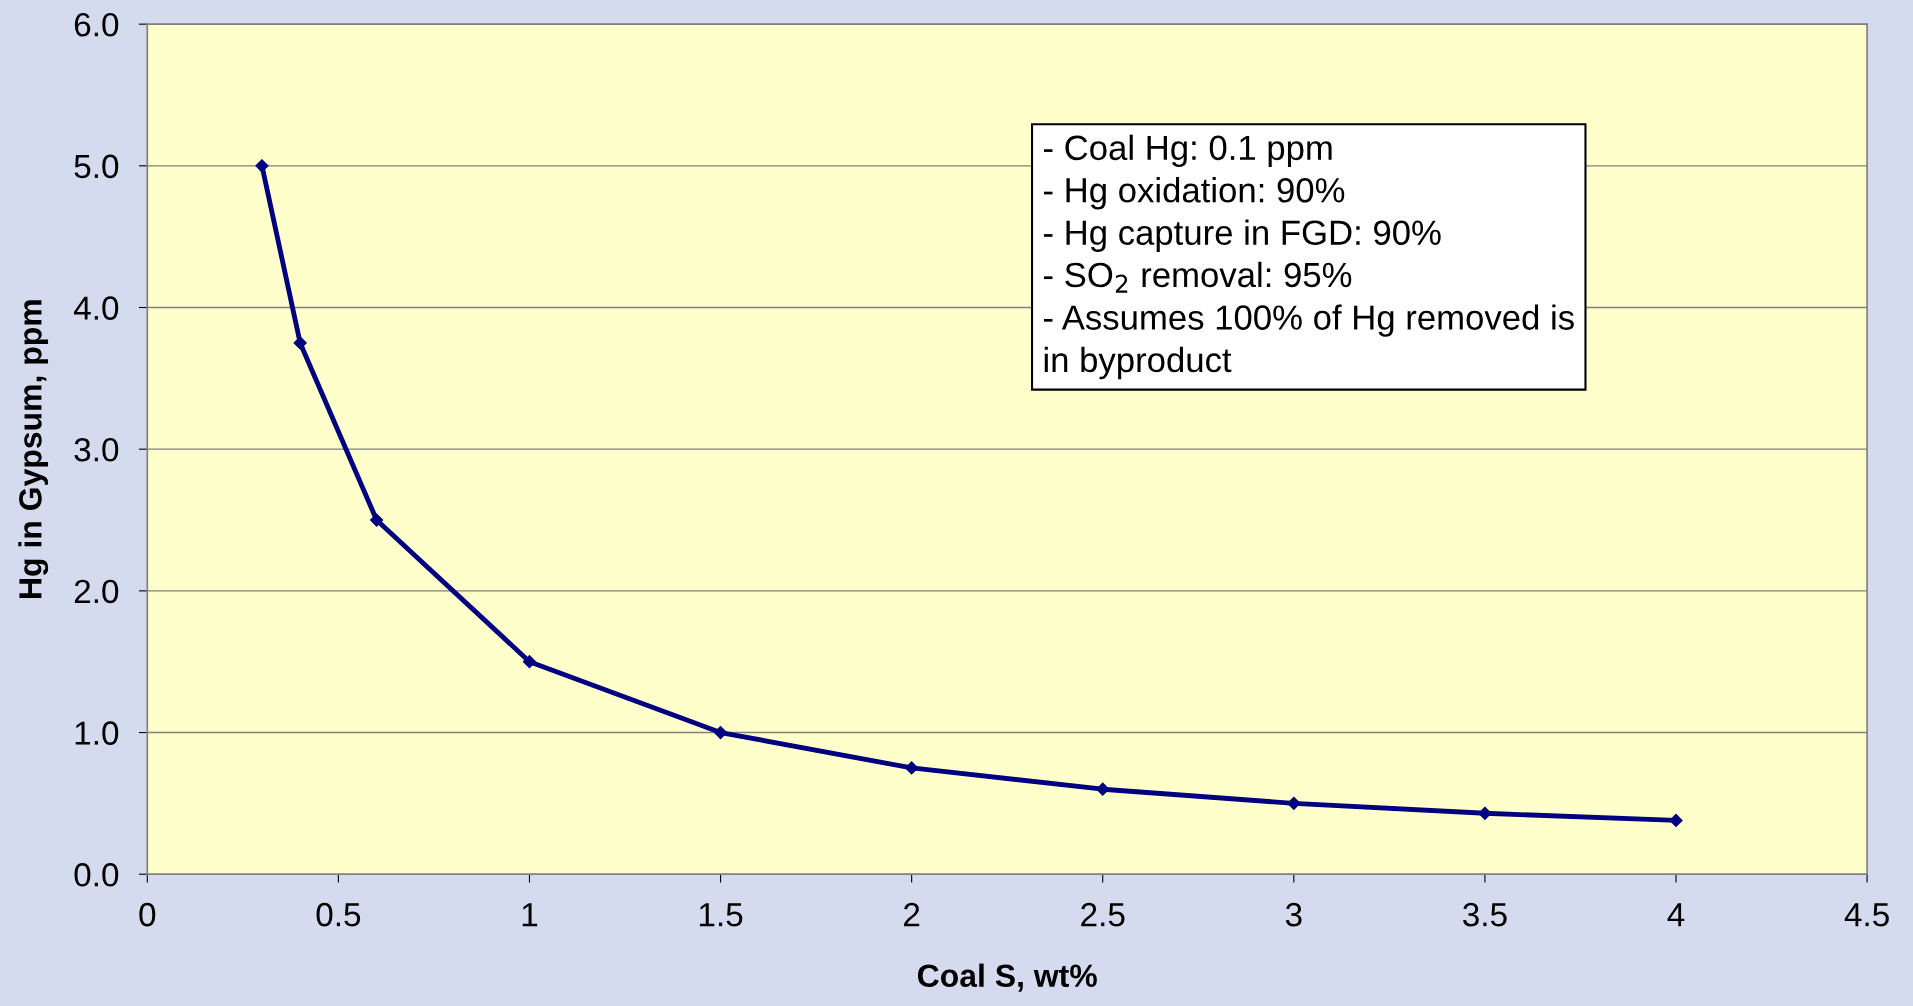 Image resolution: width=1913 pixels, height=1006 pixels. Describe the element at coordinates (1103, 914) in the screenshot. I see `x-tick-label: 2.5` at that location.